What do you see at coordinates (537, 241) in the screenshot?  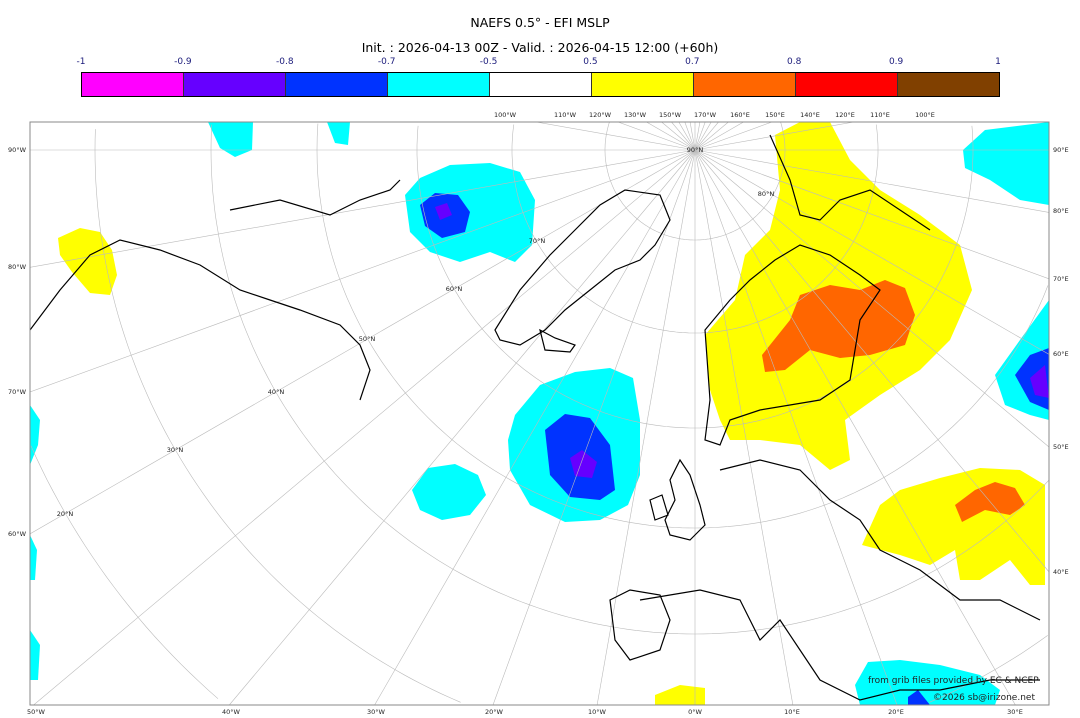 I see `axis-label: 70°N` at bounding box center [537, 241].